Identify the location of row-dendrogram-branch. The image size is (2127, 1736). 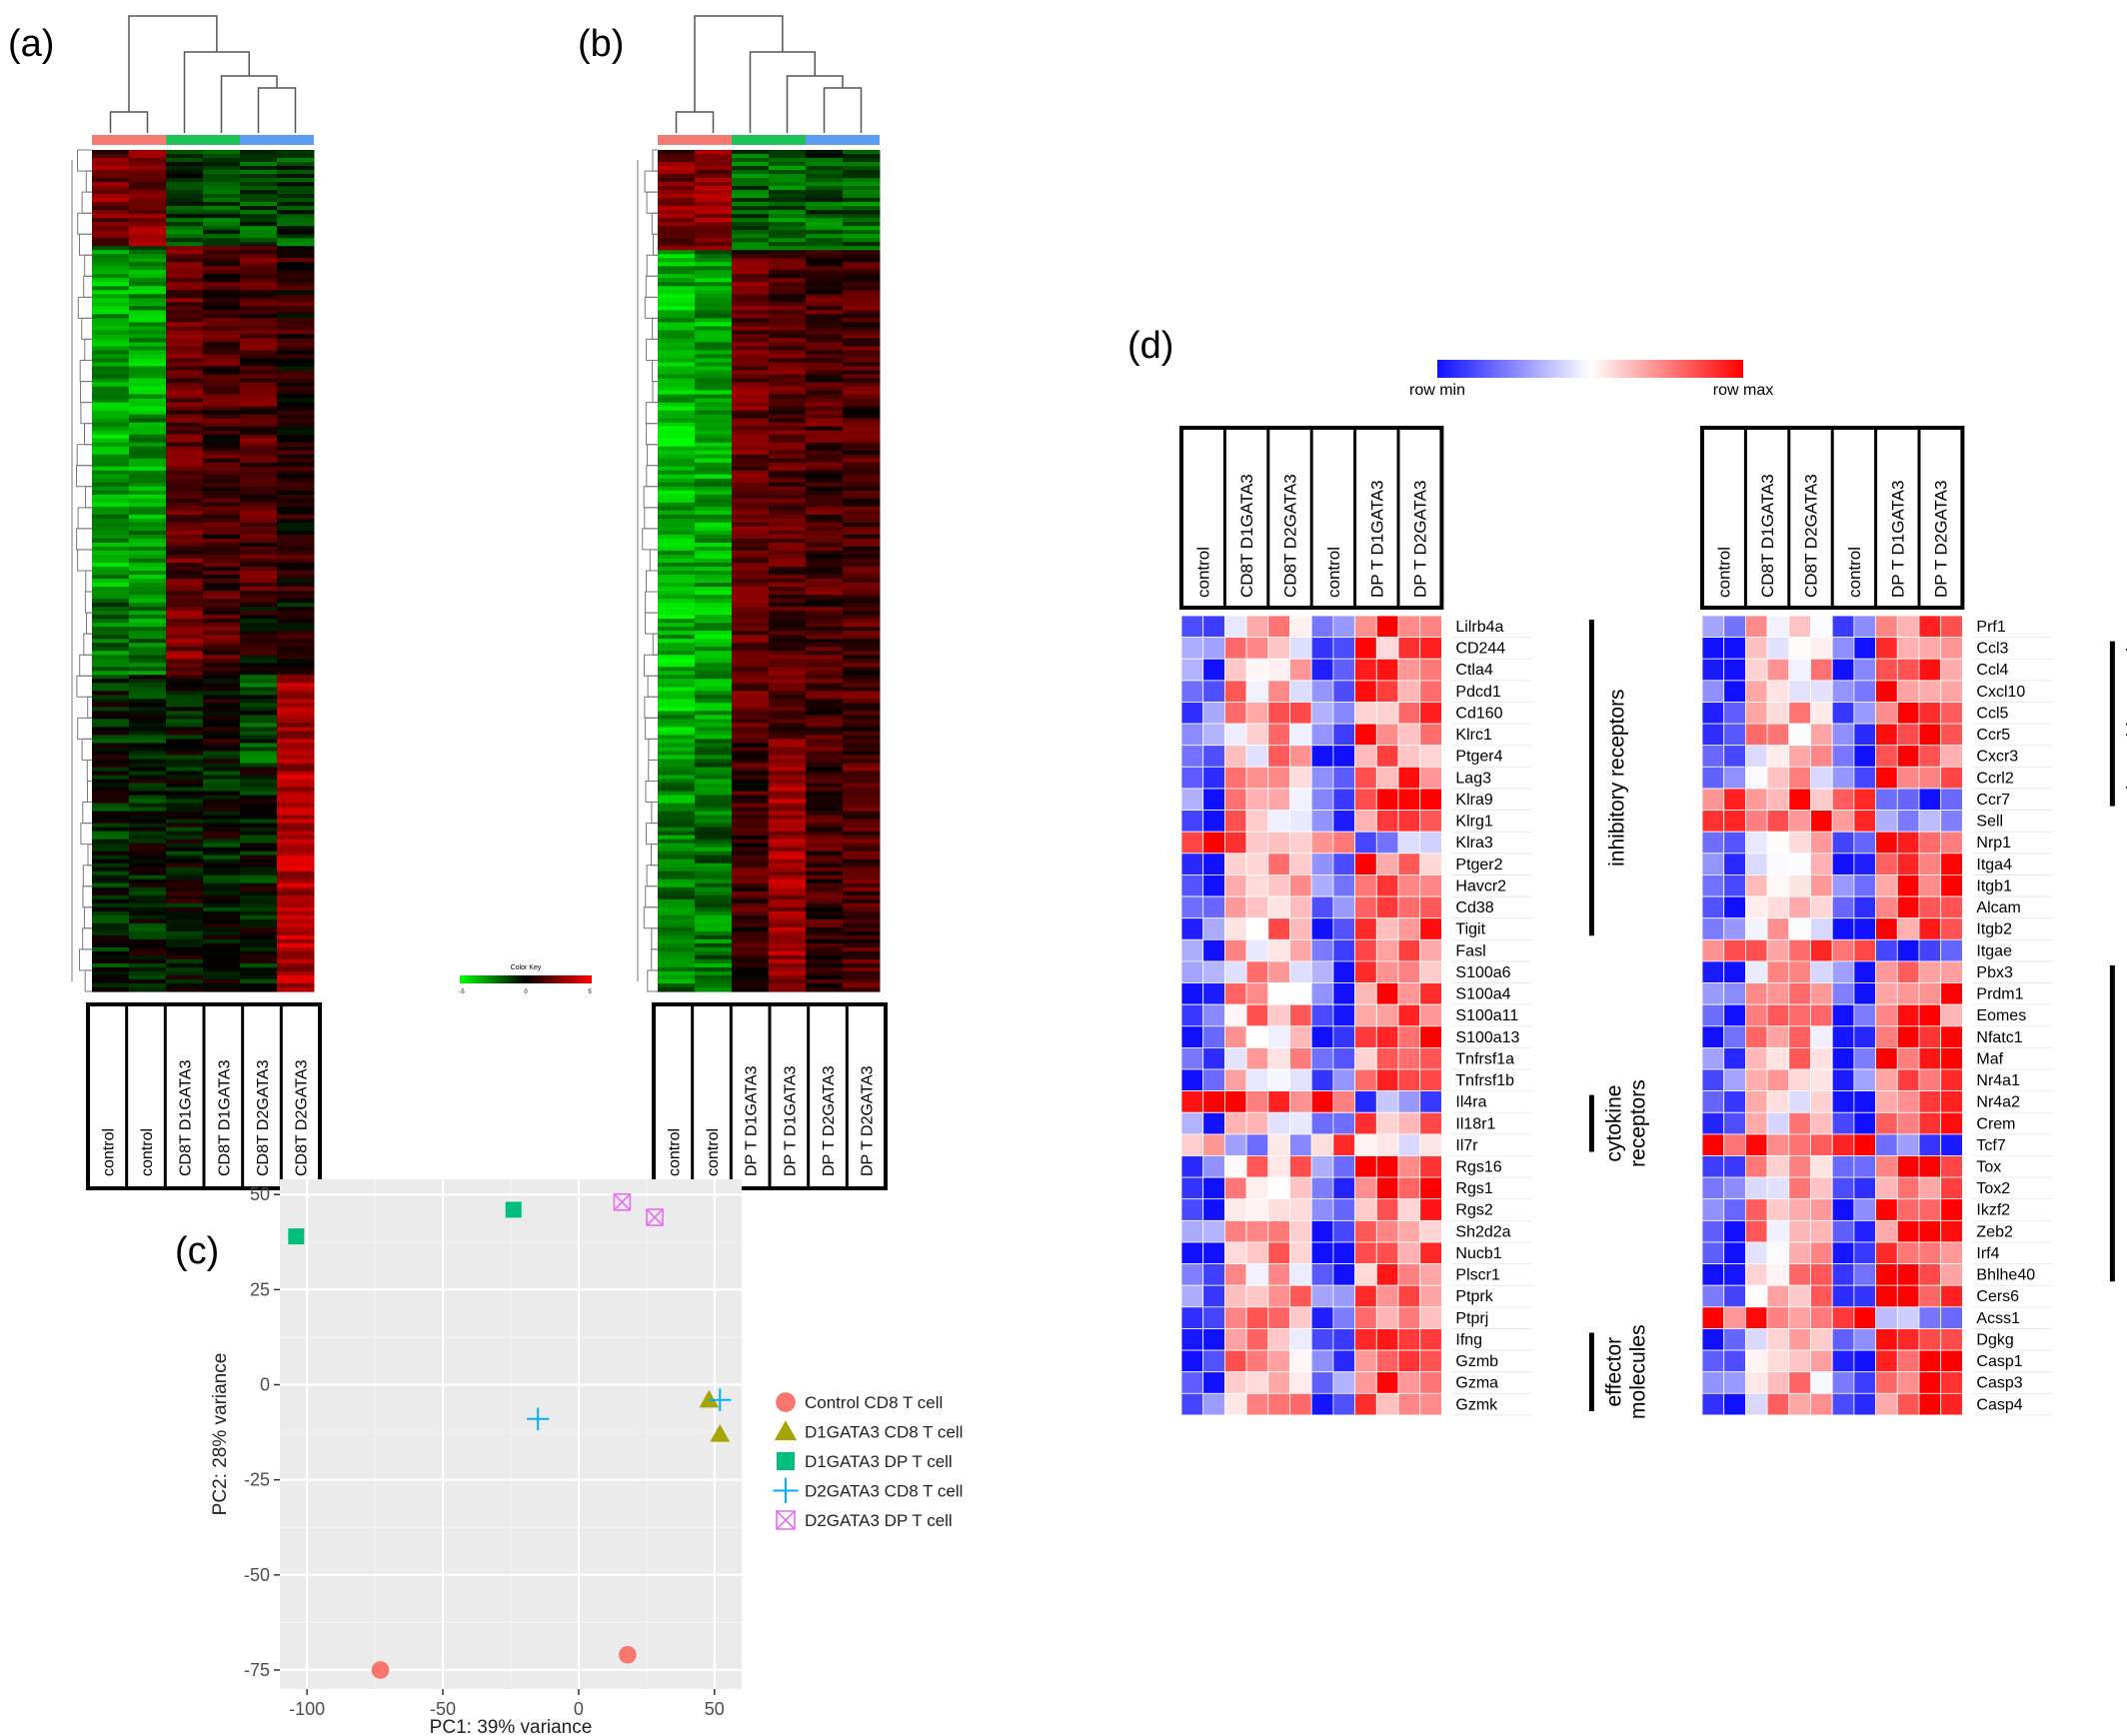
(87, 917).